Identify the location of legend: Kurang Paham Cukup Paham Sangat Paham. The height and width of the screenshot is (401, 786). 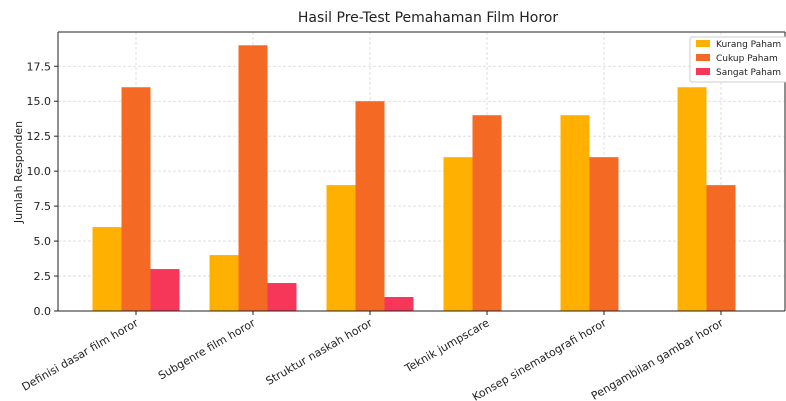
(737, 59).